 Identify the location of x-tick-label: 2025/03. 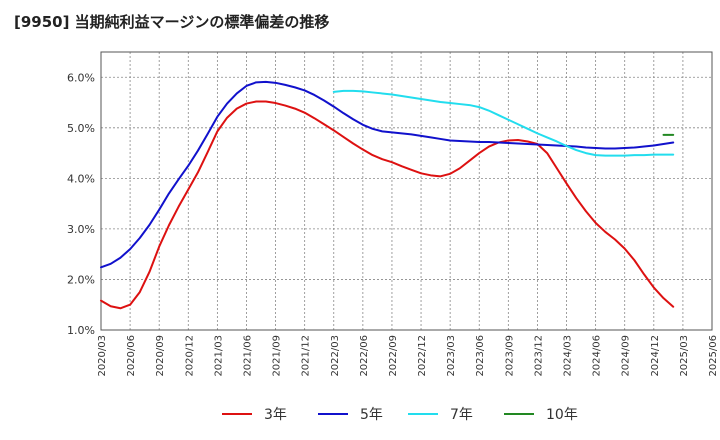
(684, 356).